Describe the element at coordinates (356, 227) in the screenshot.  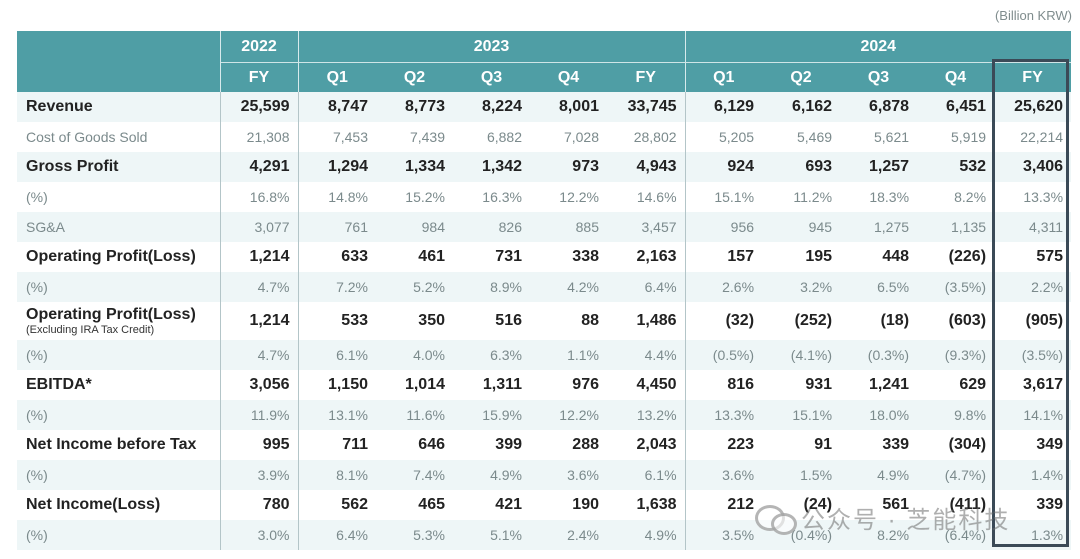
I see `table-cell: 761` at that location.